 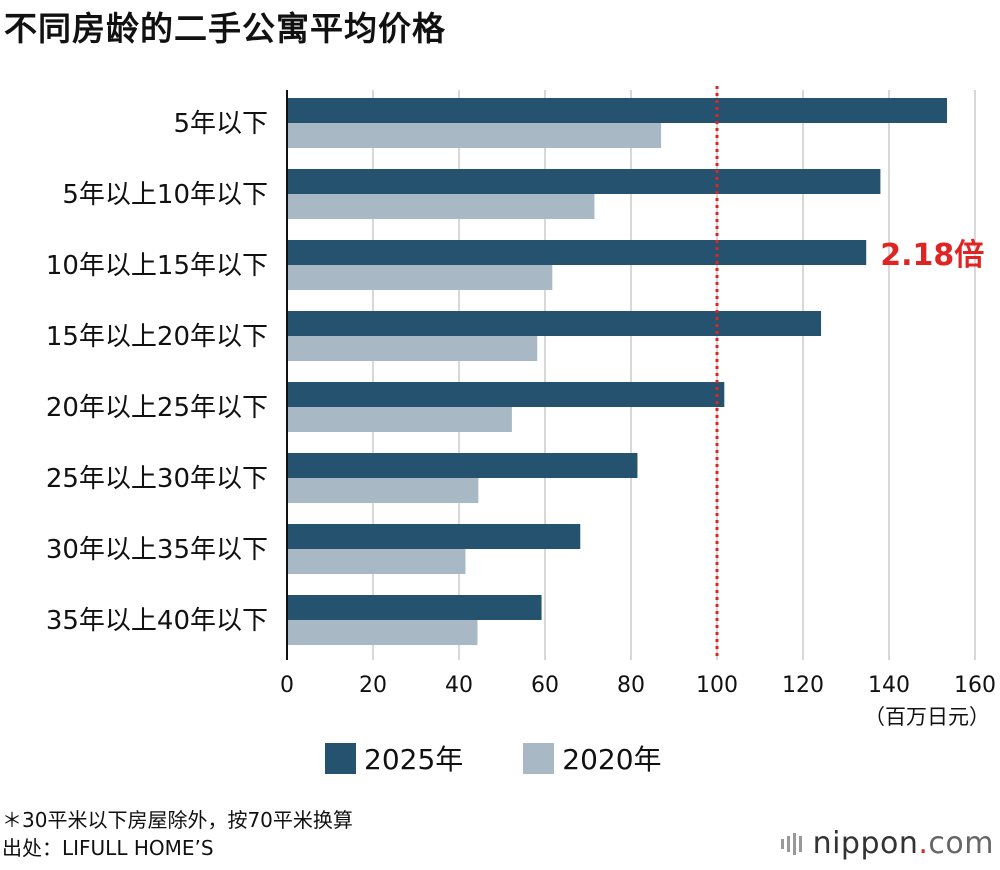 I want to click on x-tick-label: 60, so click(x=545, y=685).